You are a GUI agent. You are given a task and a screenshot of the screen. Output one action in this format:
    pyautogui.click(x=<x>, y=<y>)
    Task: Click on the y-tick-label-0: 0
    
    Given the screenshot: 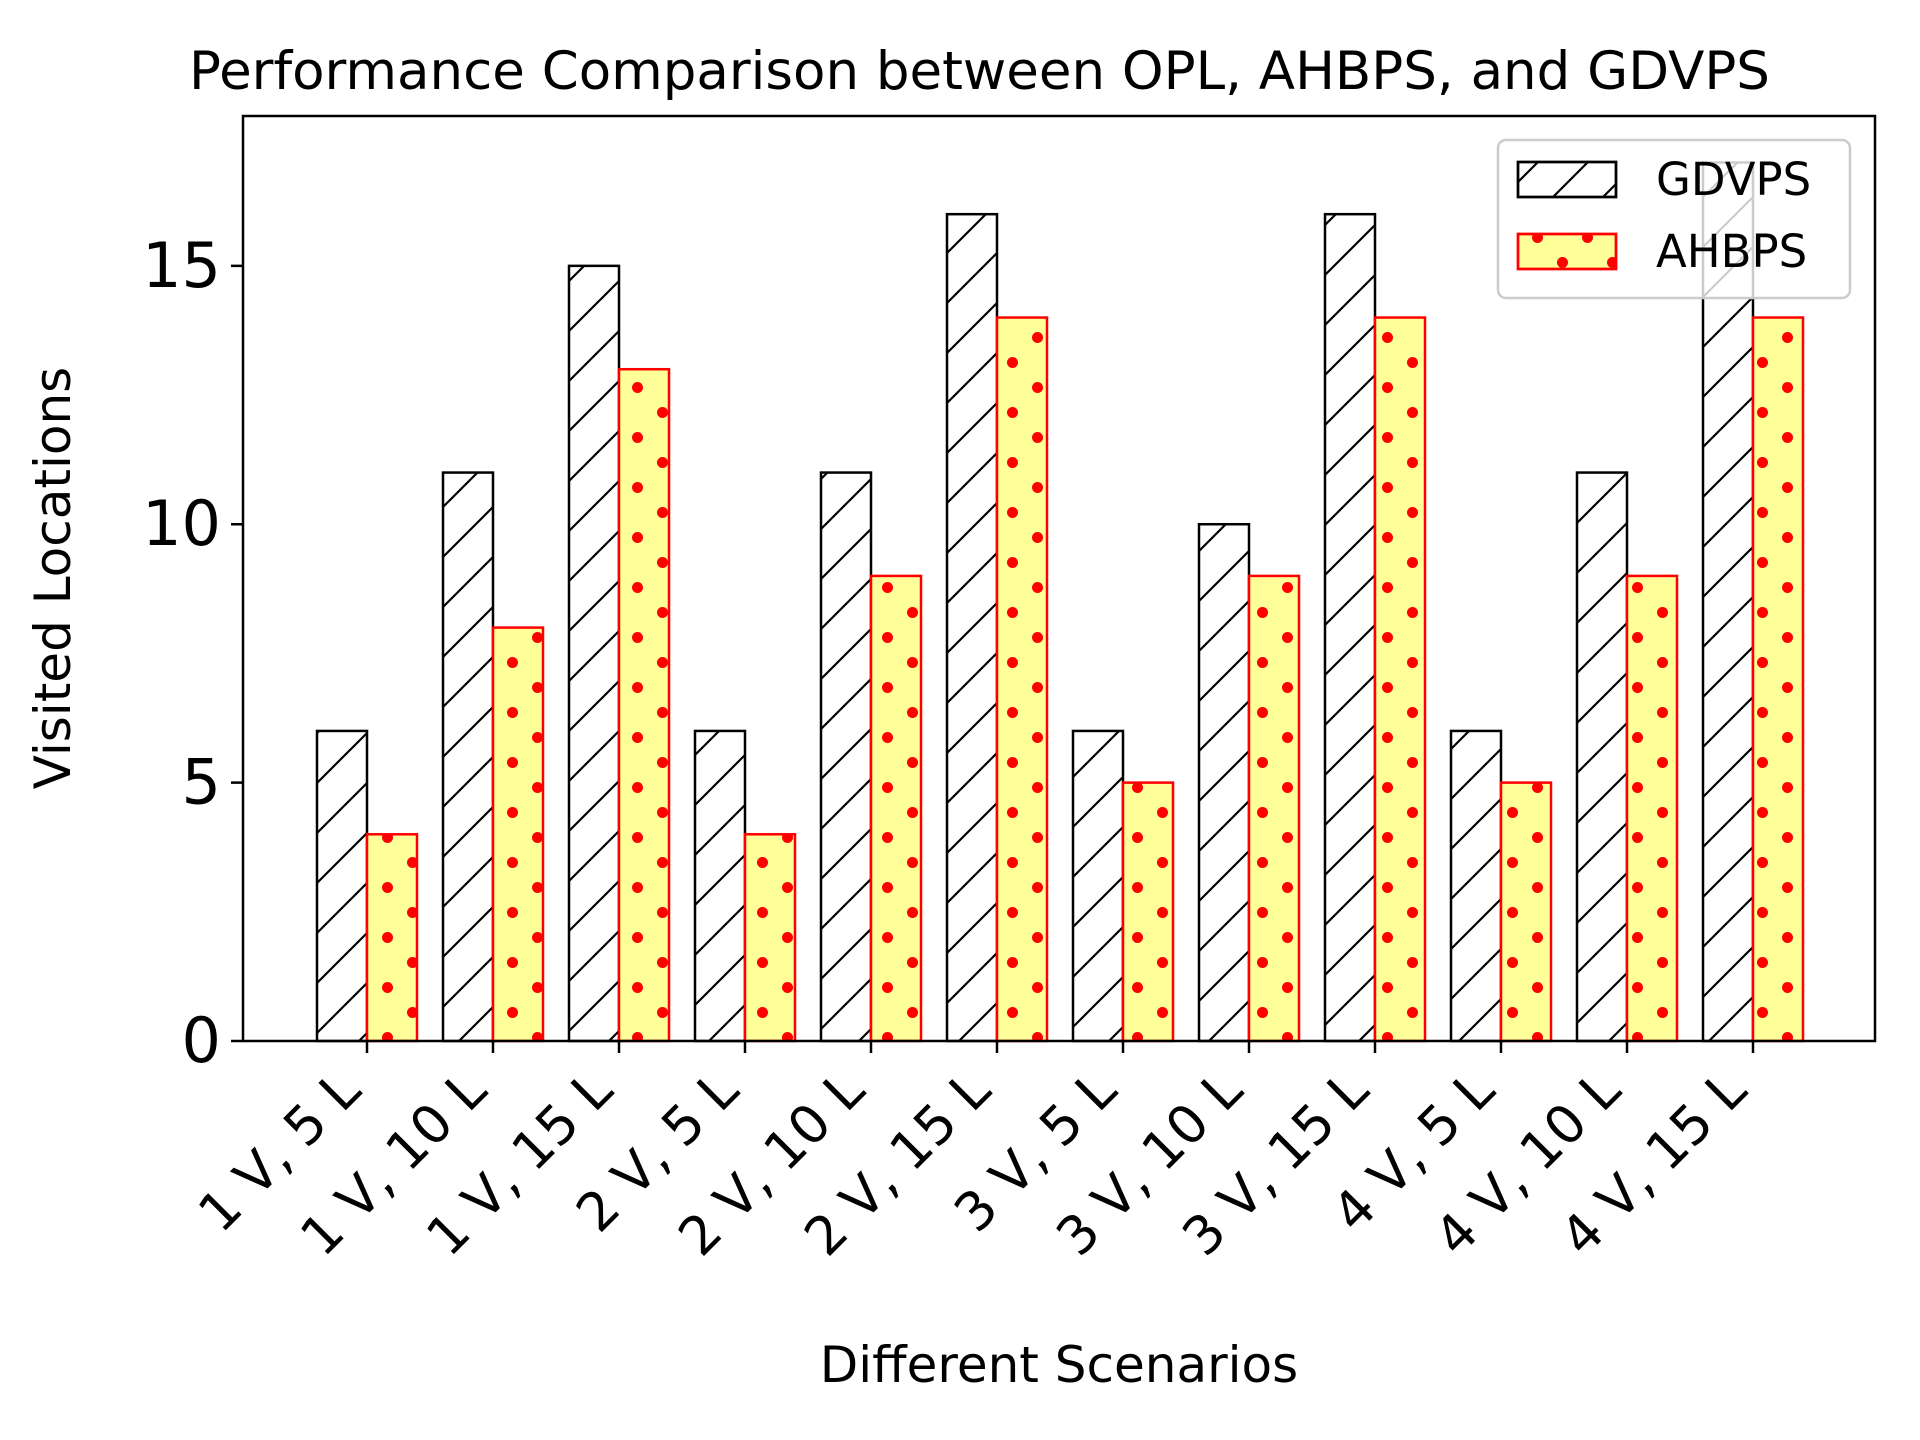 What is the action you would take?
    pyautogui.click(x=201, y=1040)
    